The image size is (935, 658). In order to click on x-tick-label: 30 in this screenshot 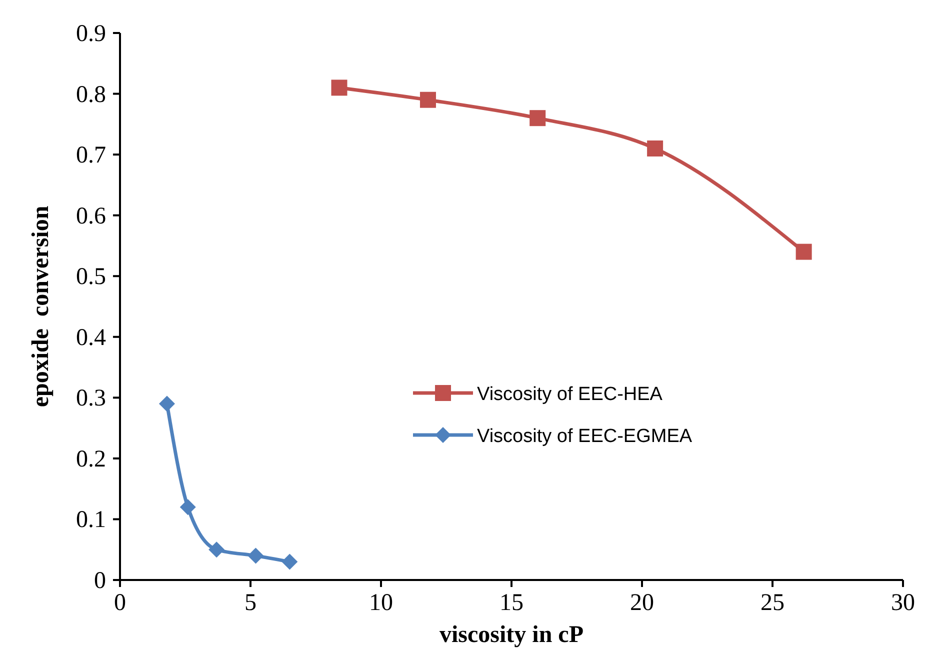, I will do `click(903, 603)`.